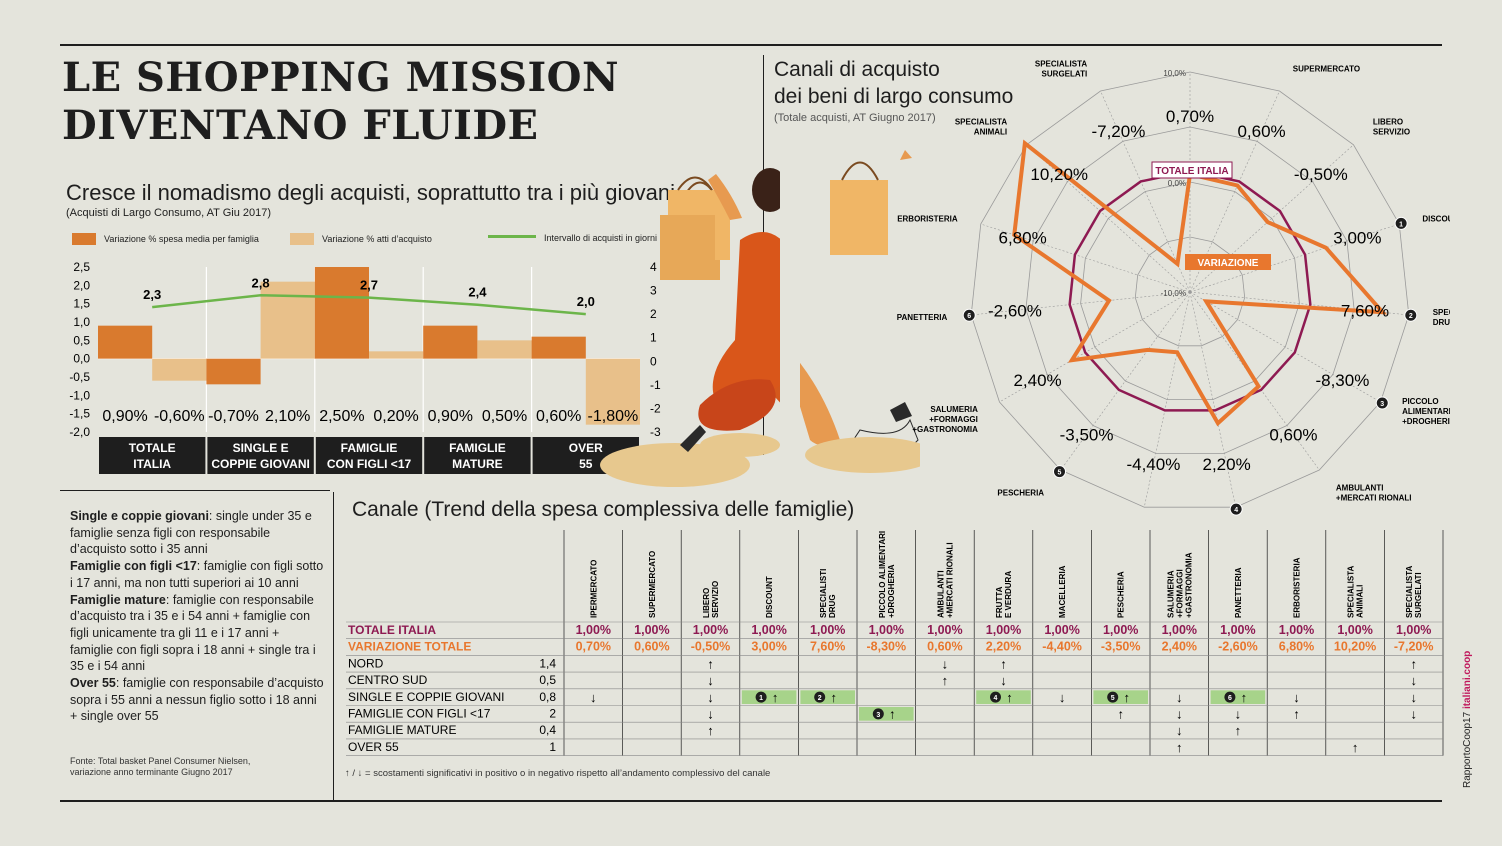 This screenshot has height=846, width=1502. Describe the element at coordinates (402, 730) in the screenshot. I see `table-row-label: FAMIGLIE MATURE` at that location.